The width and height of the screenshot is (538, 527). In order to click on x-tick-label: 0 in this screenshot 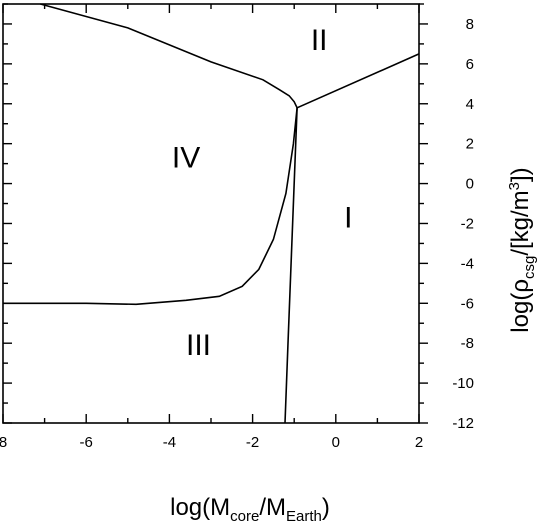, I will do `click(336, 442)`.